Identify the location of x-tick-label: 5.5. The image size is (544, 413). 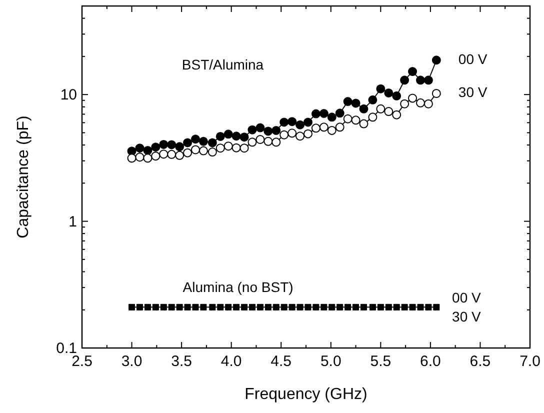
(381, 361).